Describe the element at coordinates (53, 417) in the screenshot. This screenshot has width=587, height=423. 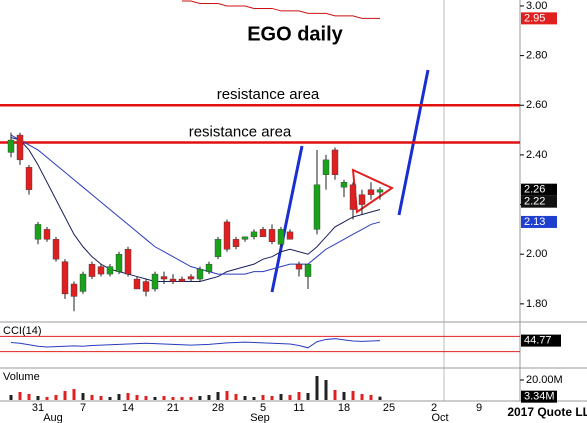
I see `month-label: Aug` at that location.